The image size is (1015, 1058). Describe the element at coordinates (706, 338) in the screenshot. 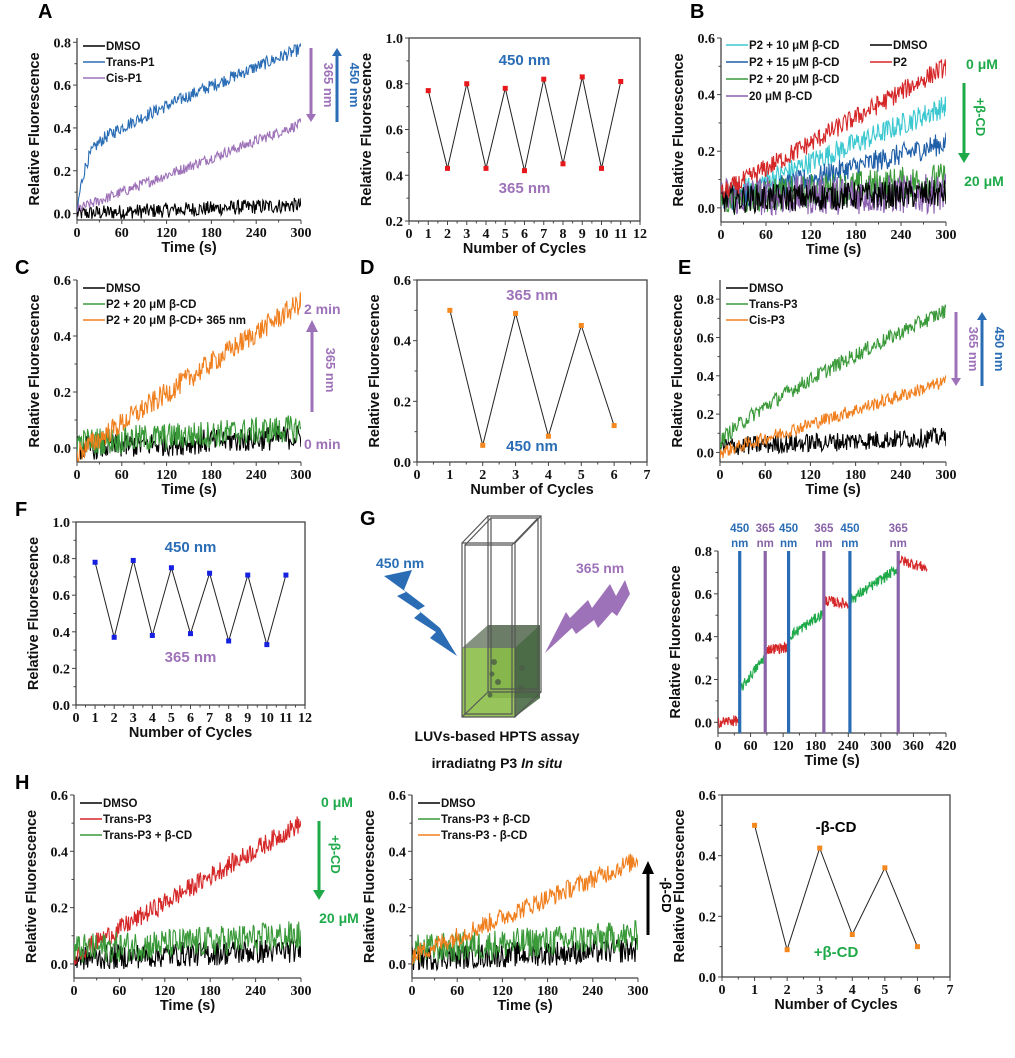

I see `y-tick-label: 0.6` at that location.